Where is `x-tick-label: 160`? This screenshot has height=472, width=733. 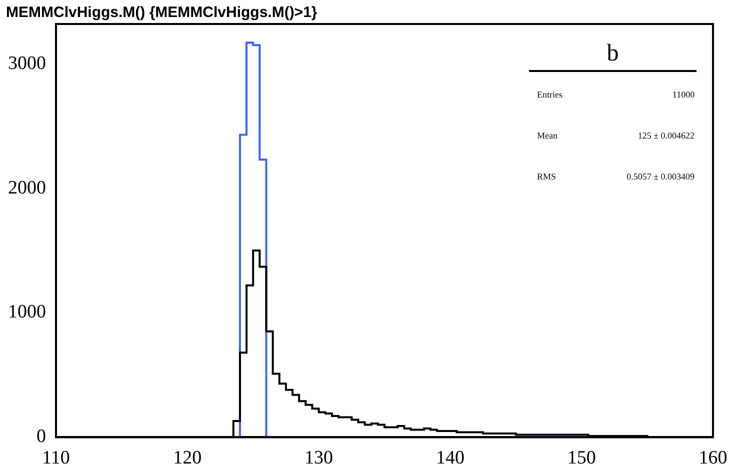 x-tick-label: 160 is located at coordinates (713, 458).